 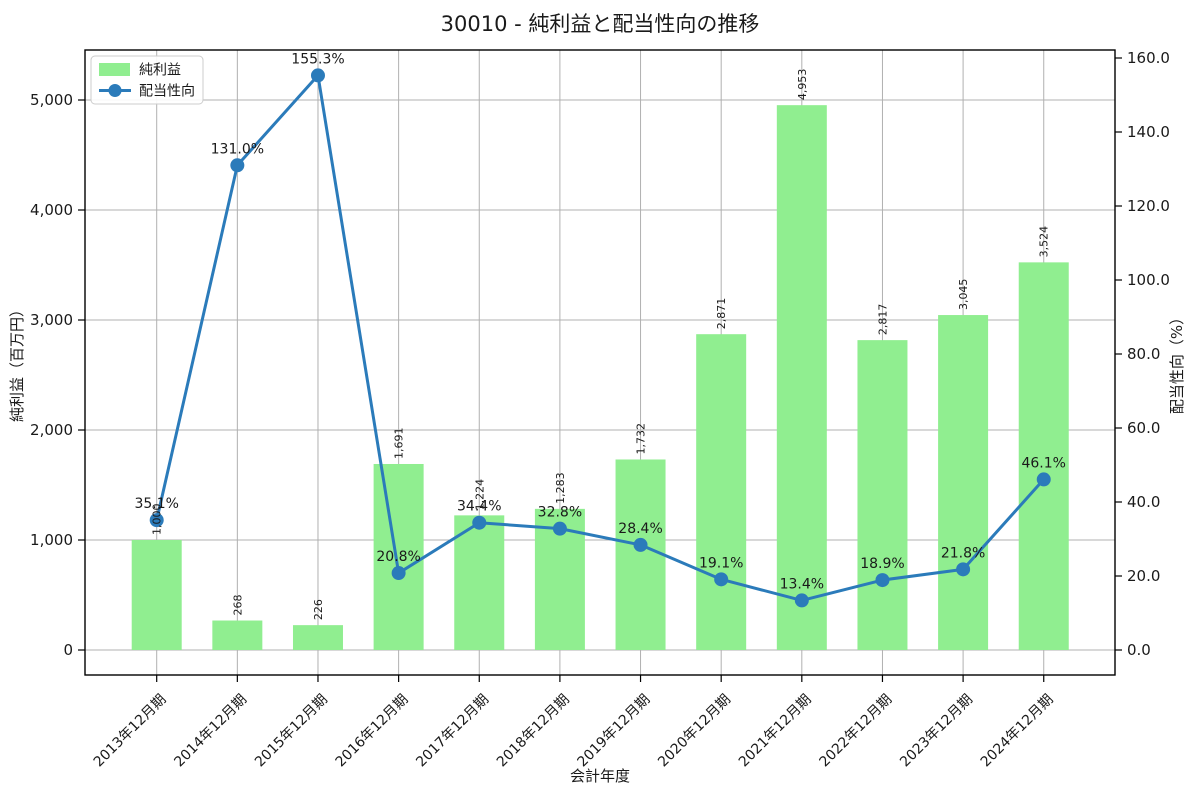 What do you see at coordinates (115, 90) in the screenshot?
I see `legend-marker-icon` at bounding box center [115, 90].